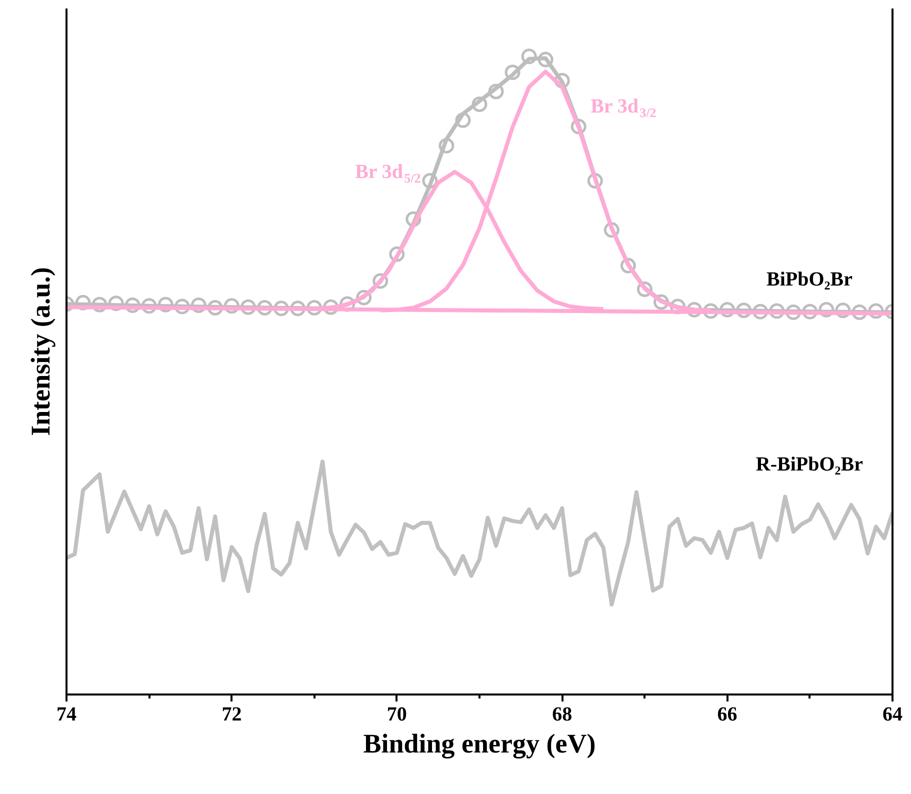 The width and height of the screenshot is (911, 794). I want to click on x-tick-label: 72, so click(232, 715).